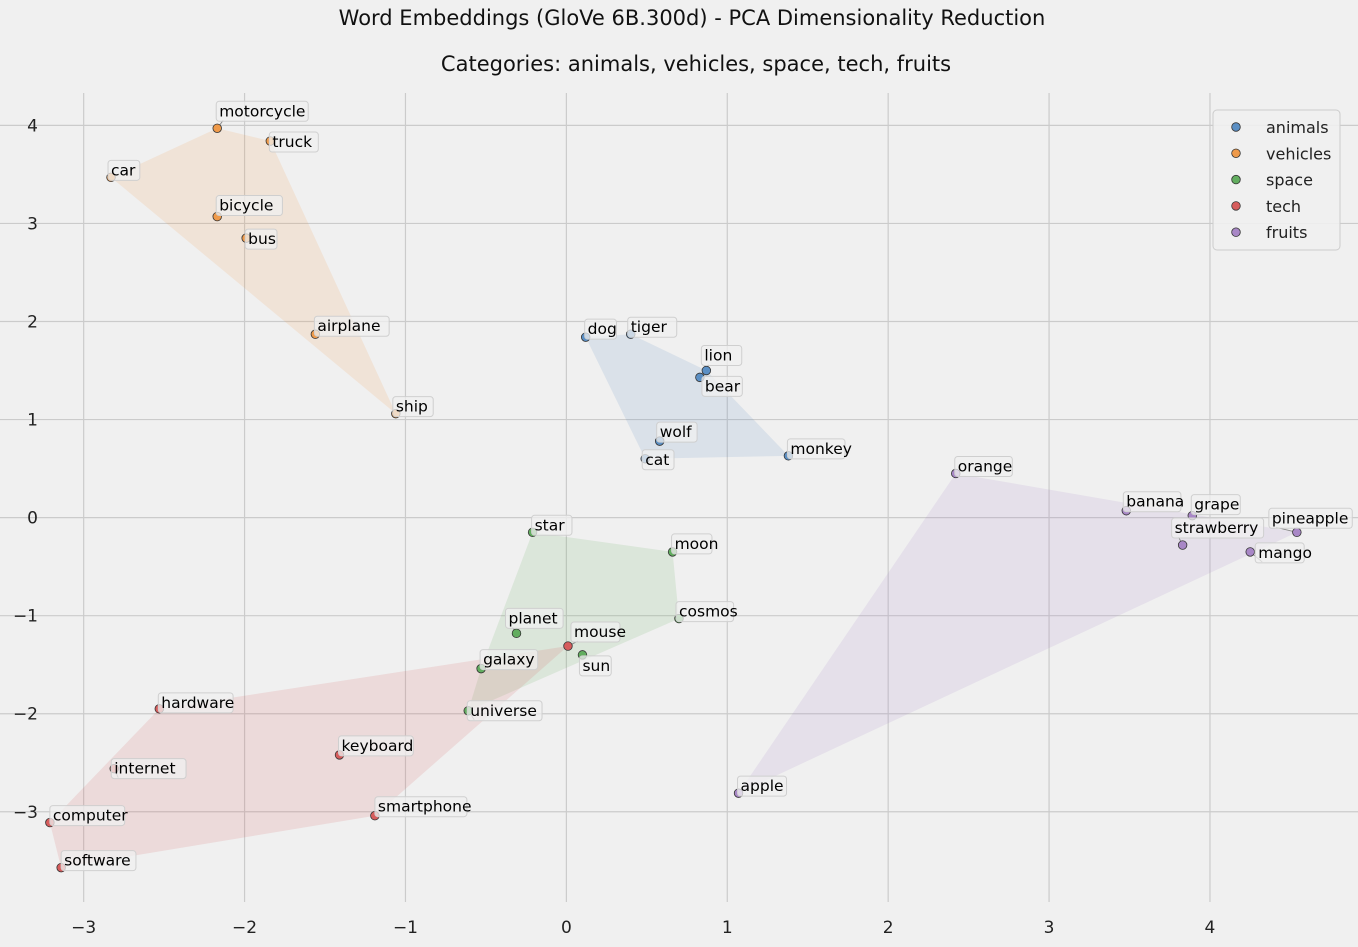 The width and height of the screenshot is (1358, 947). I want to click on y-tick-label: −3, so click(25, 813).